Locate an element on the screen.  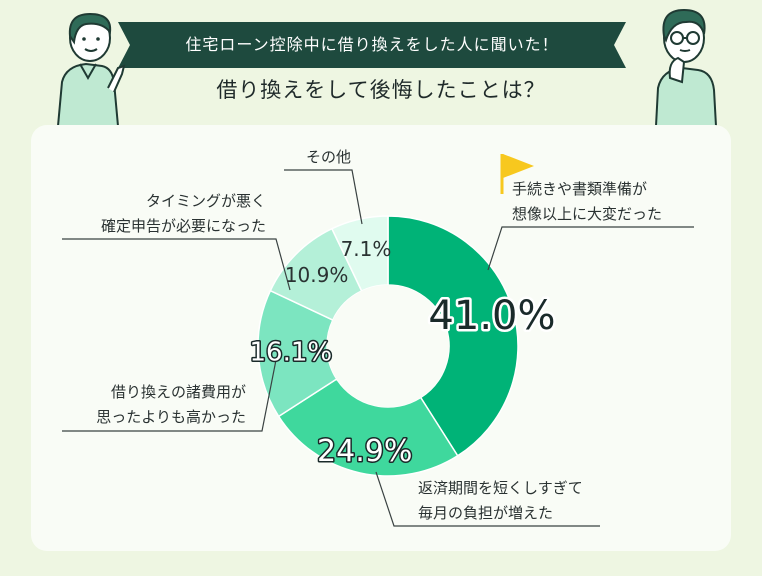
donut-hole is located at coordinates (388, 346).